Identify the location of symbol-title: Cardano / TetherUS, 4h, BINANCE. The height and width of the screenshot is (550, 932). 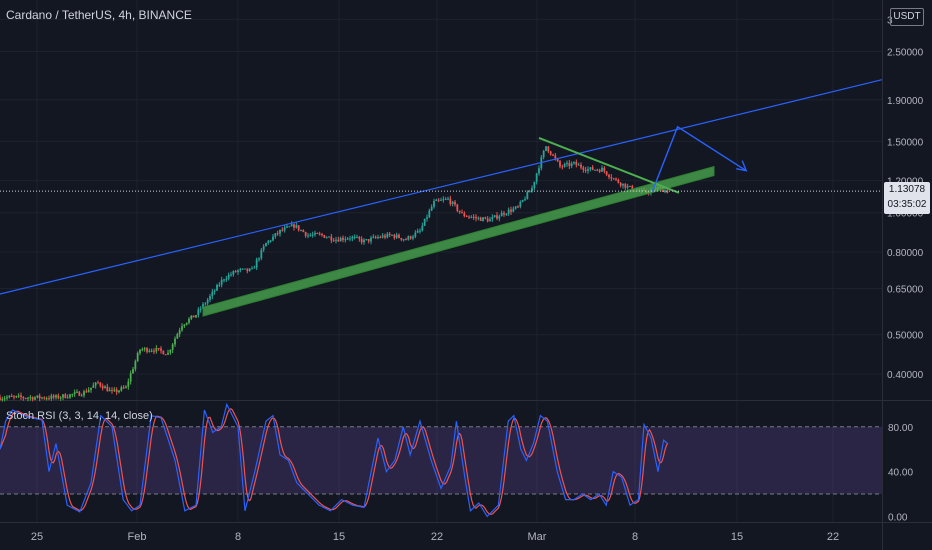
(99, 15).